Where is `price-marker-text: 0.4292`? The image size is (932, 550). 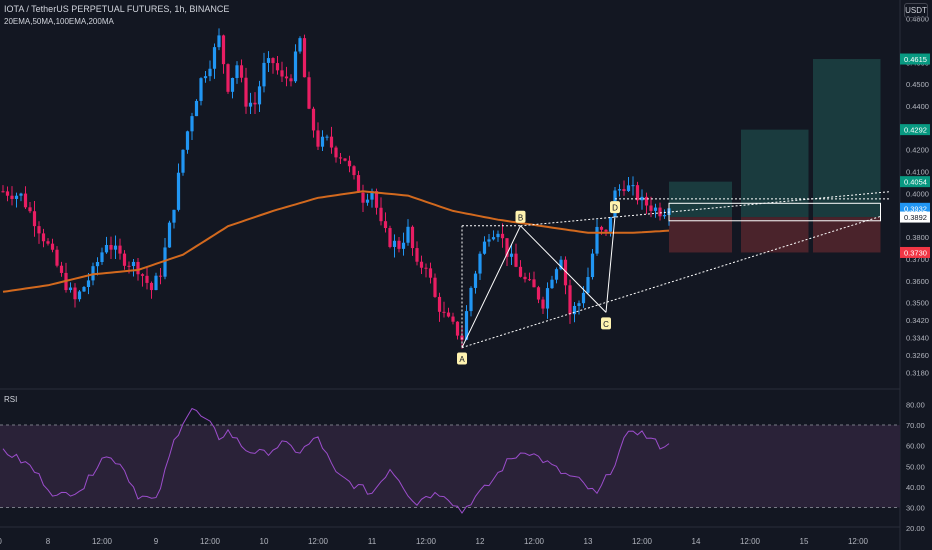
price-marker-text: 0.4292 is located at coordinates (915, 130).